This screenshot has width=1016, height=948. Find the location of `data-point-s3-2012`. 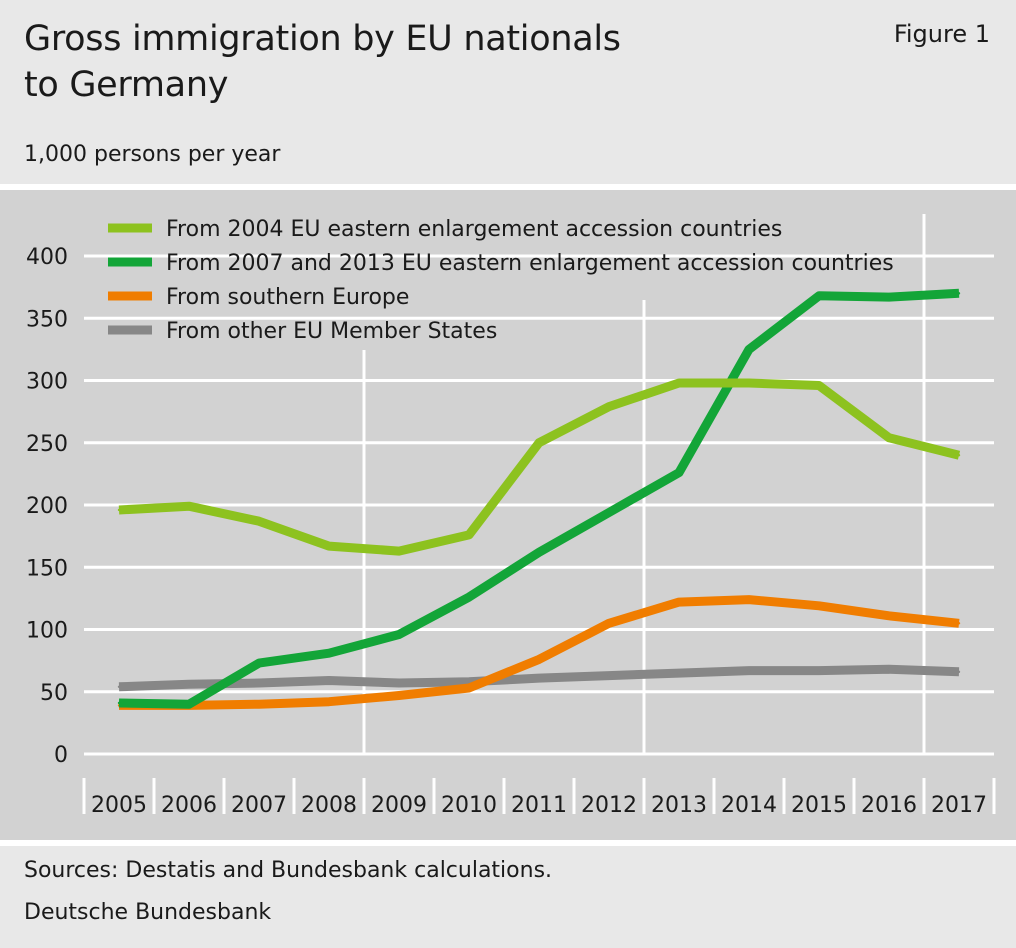

data-point-s3-2012 is located at coordinates (609, 623).